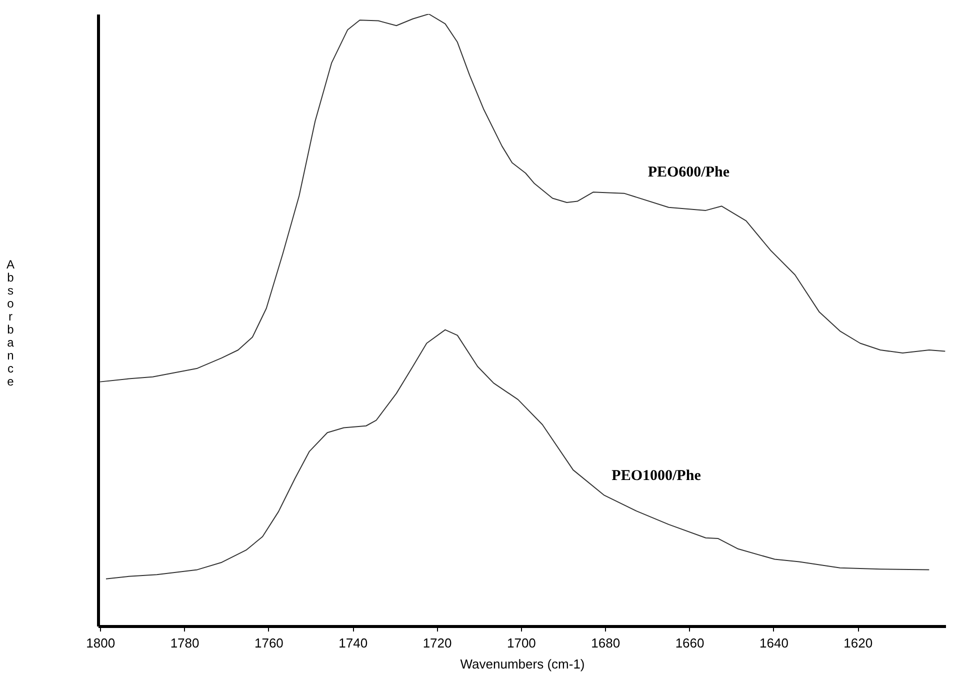  Describe the element at coordinates (269, 643) in the screenshot. I see `x-tick-label: 1760` at that location.